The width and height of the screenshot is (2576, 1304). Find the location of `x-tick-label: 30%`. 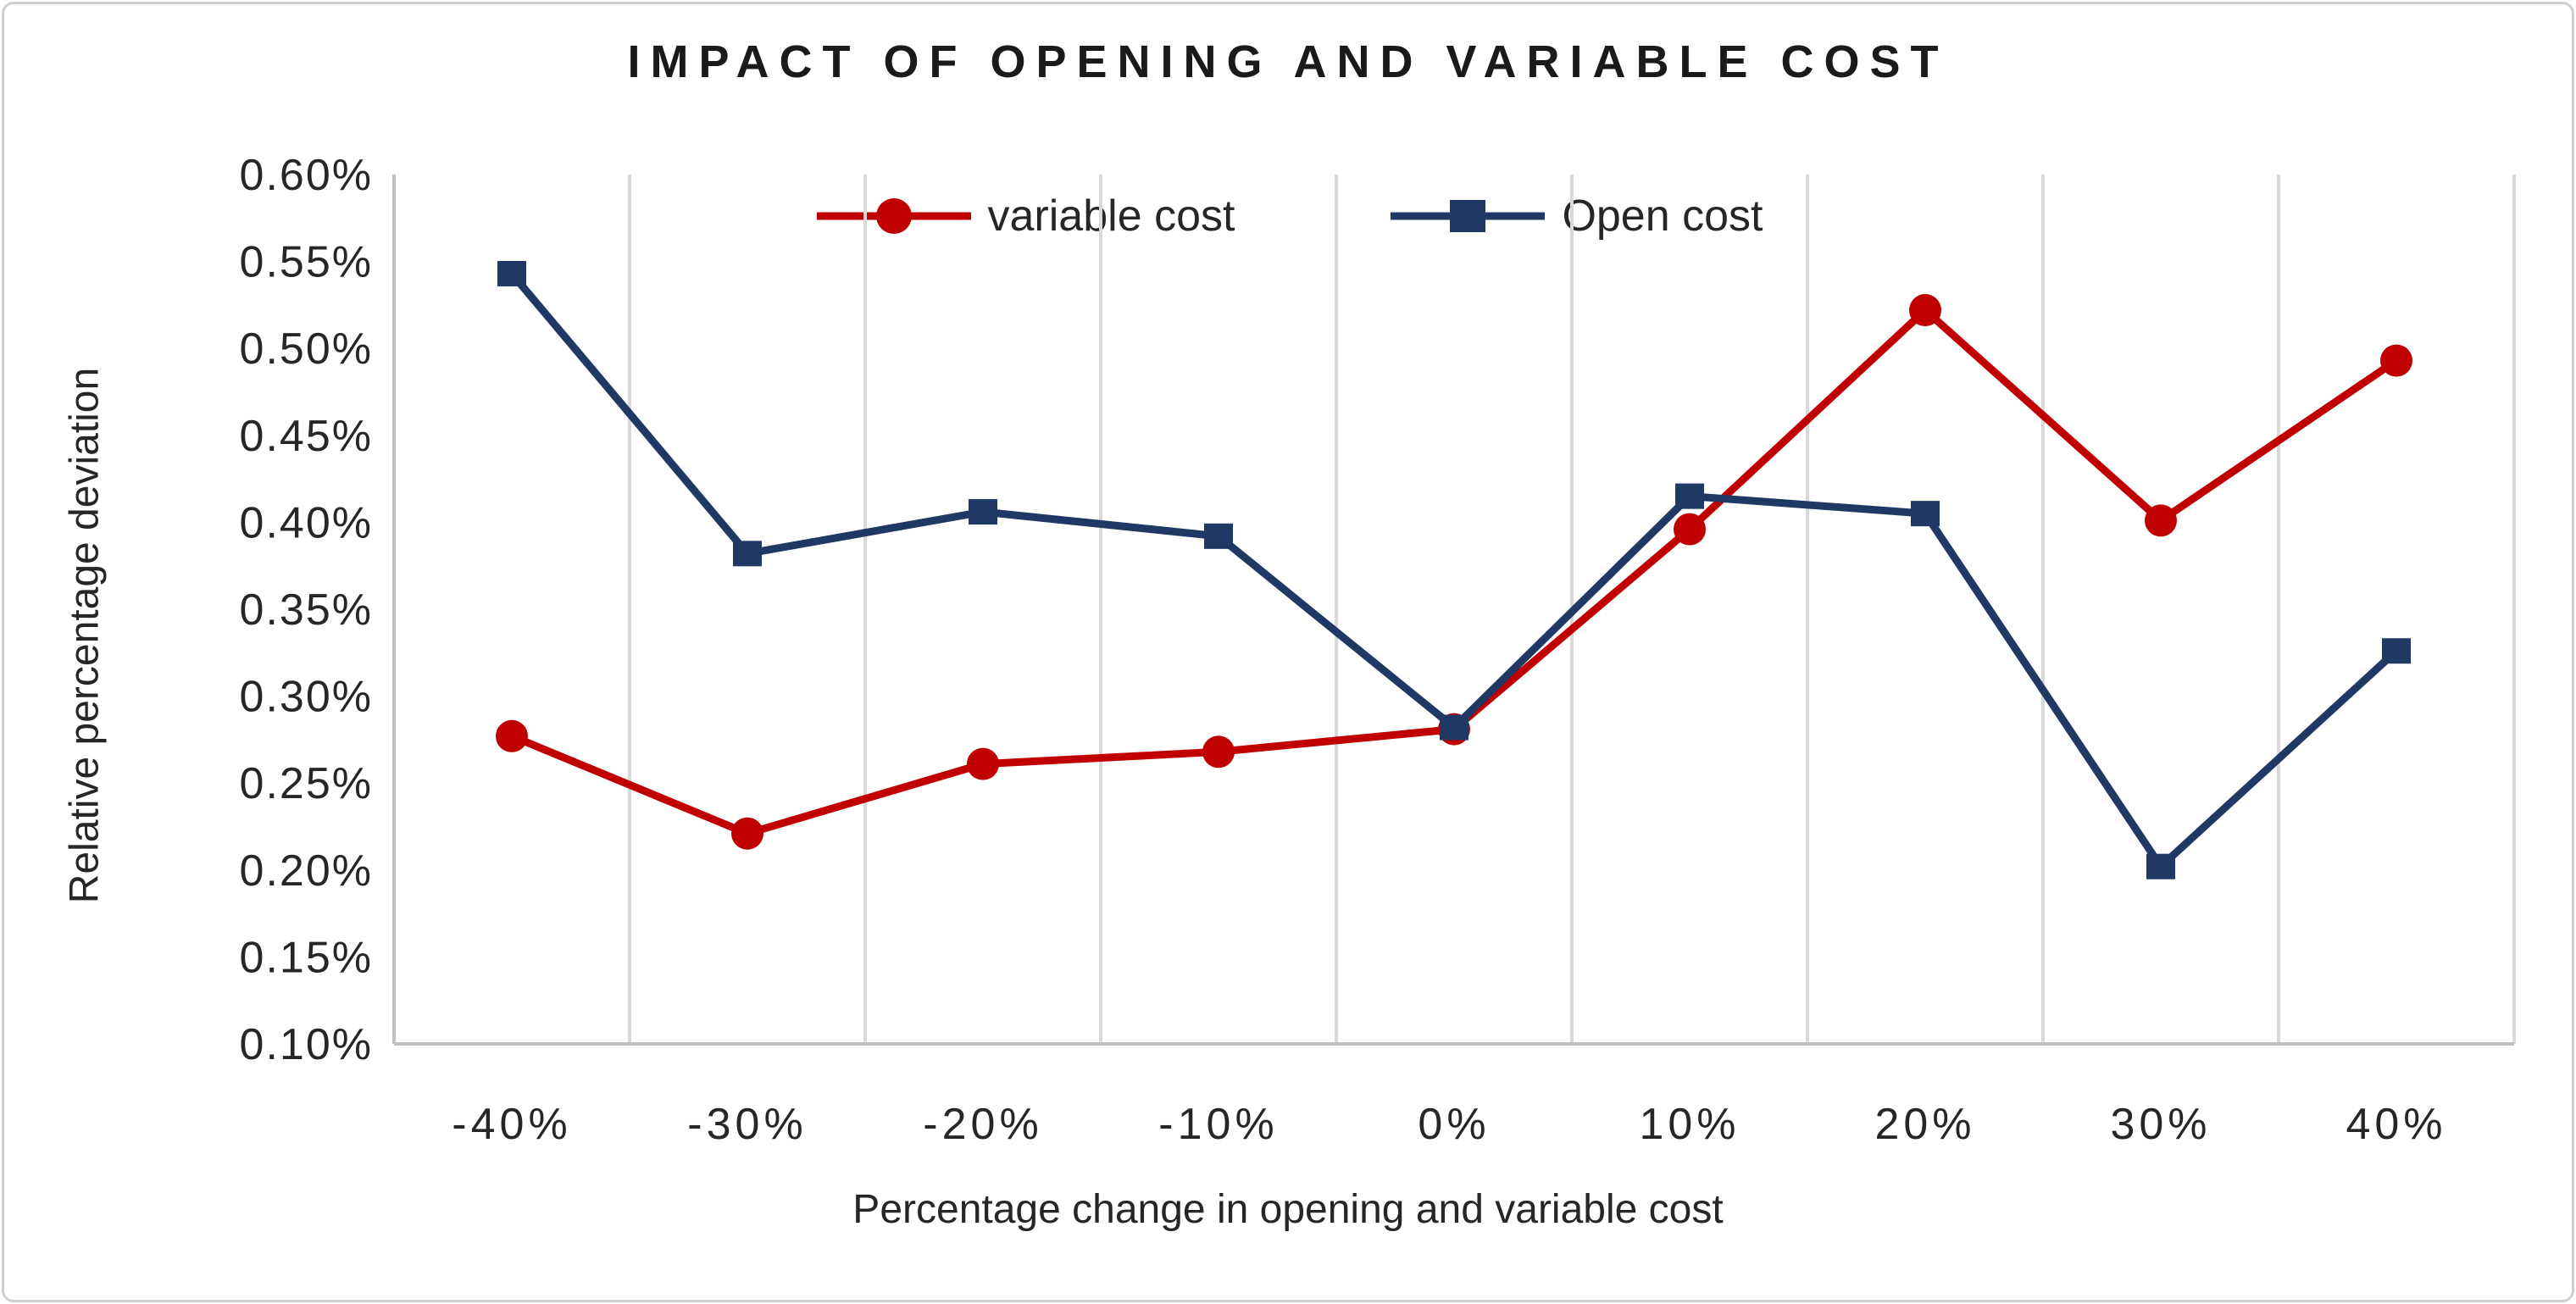

x-tick-label: 30% is located at coordinates (2160, 1124).